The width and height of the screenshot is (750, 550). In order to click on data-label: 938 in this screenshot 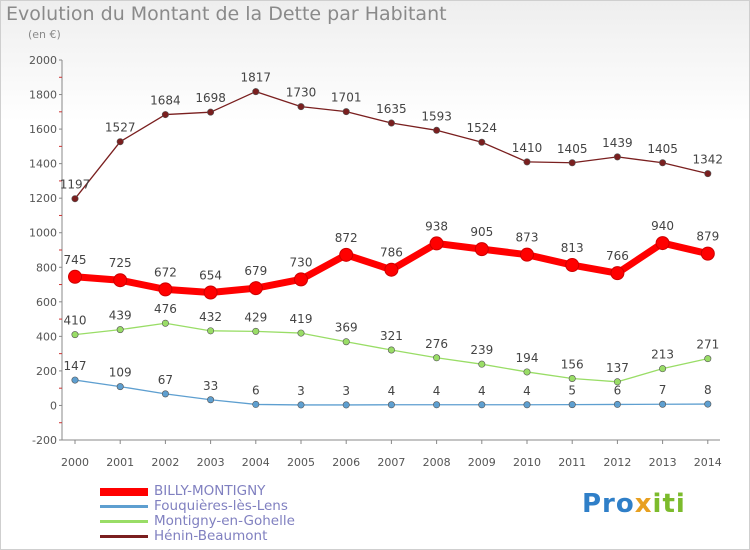, I will do `click(436, 226)`.